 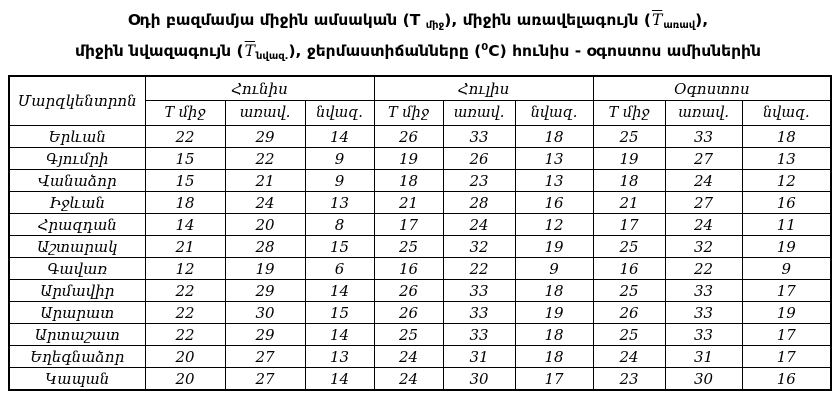 I want to click on title-text: ), միջին առավելագույն (, so click(x=547, y=20).